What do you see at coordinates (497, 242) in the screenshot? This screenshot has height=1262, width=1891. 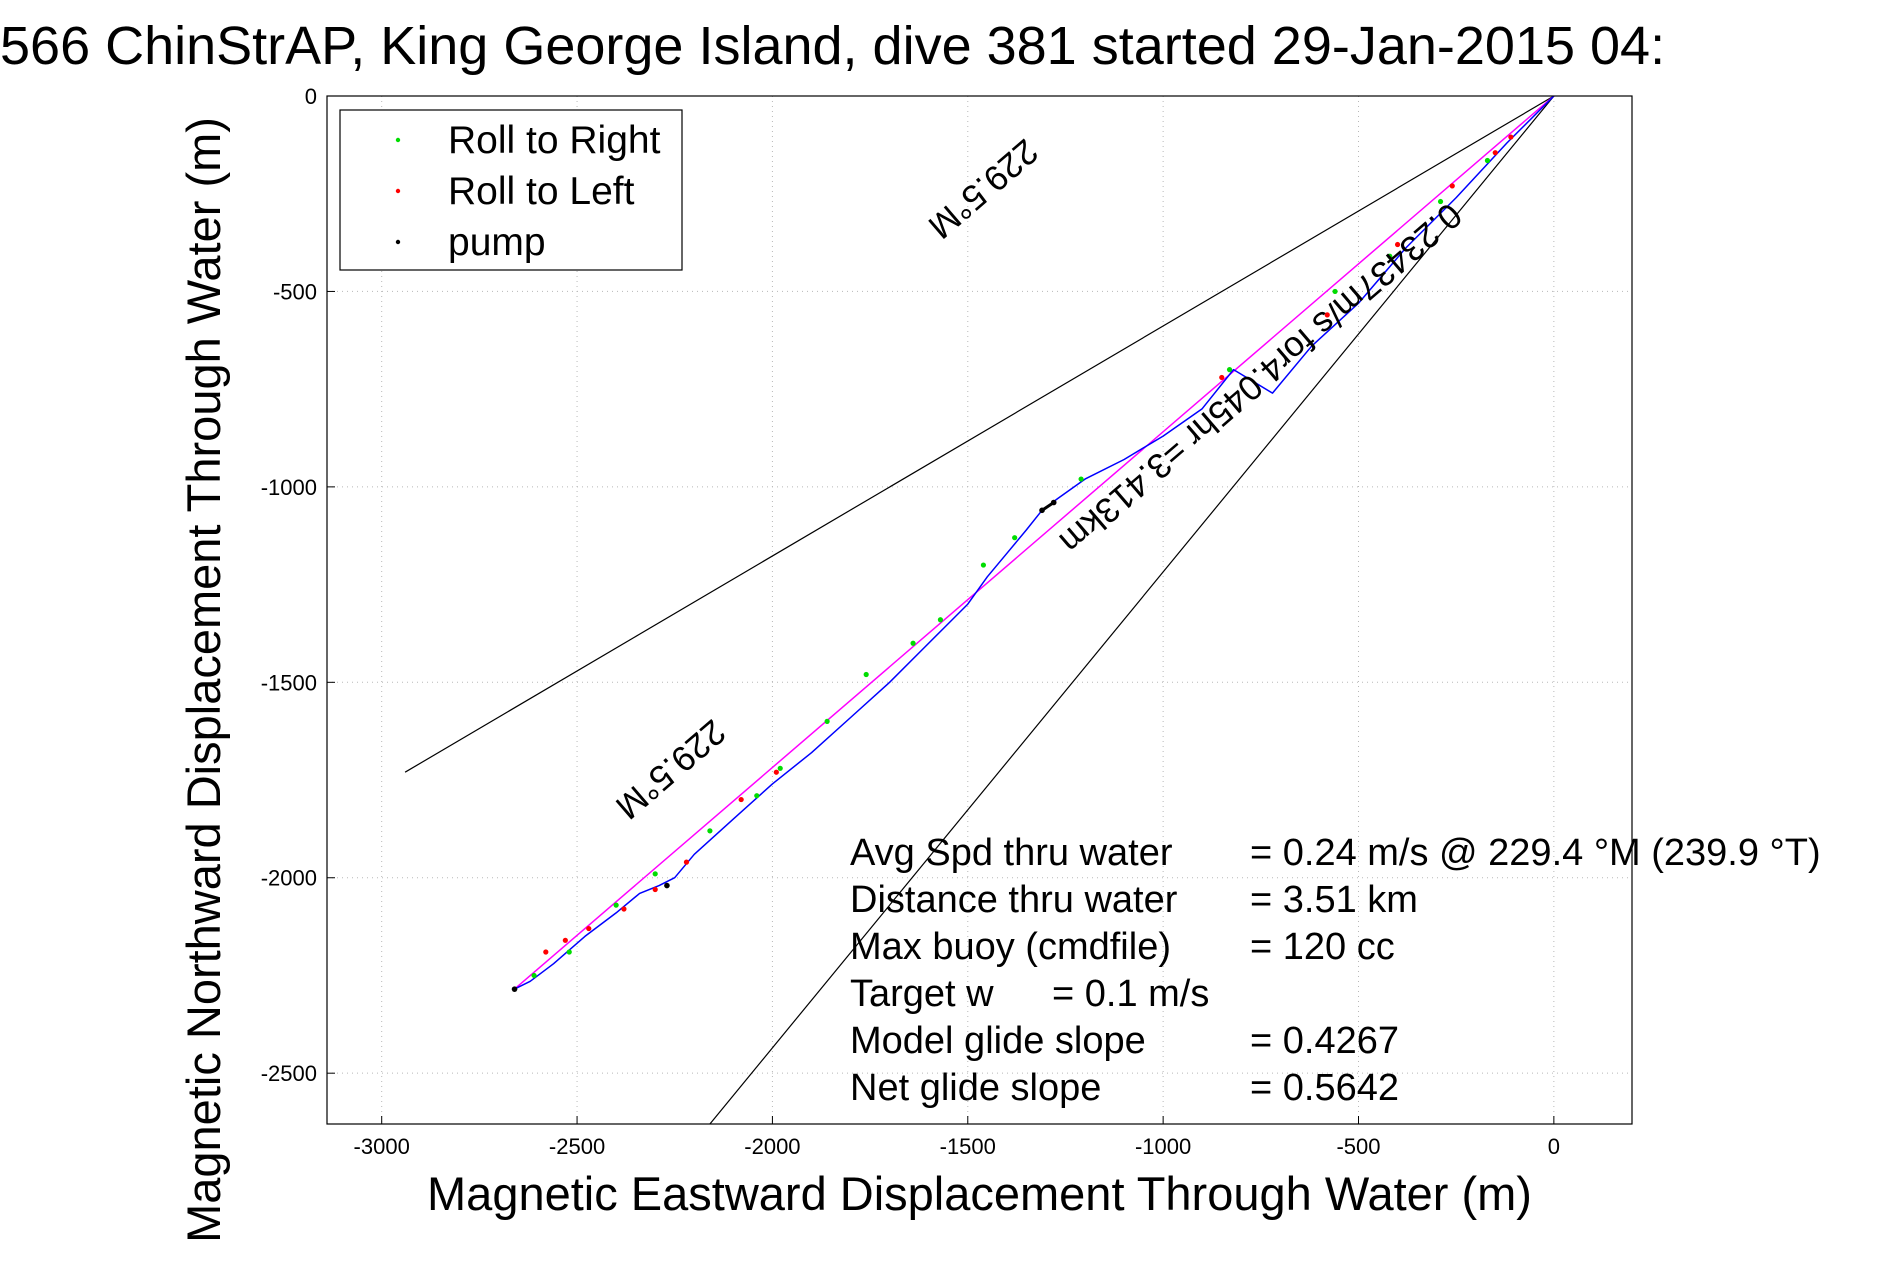 I see `legend-label: pump` at bounding box center [497, 242].